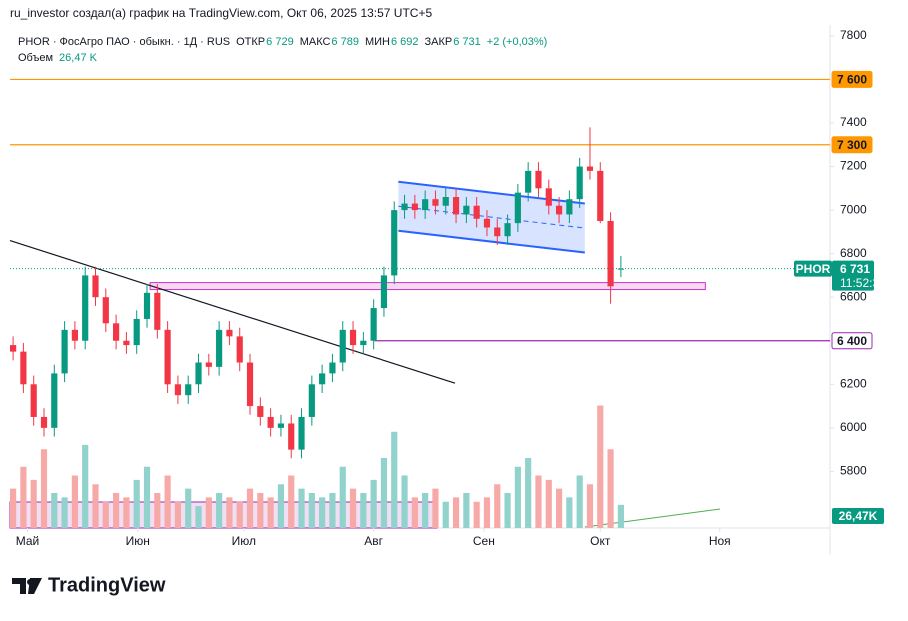 The image size is (908, 621). What do you see at coordinates (853, 427) in the screenshot?
I see `y-tick-label: 6000` at bounding box center [853, 427].